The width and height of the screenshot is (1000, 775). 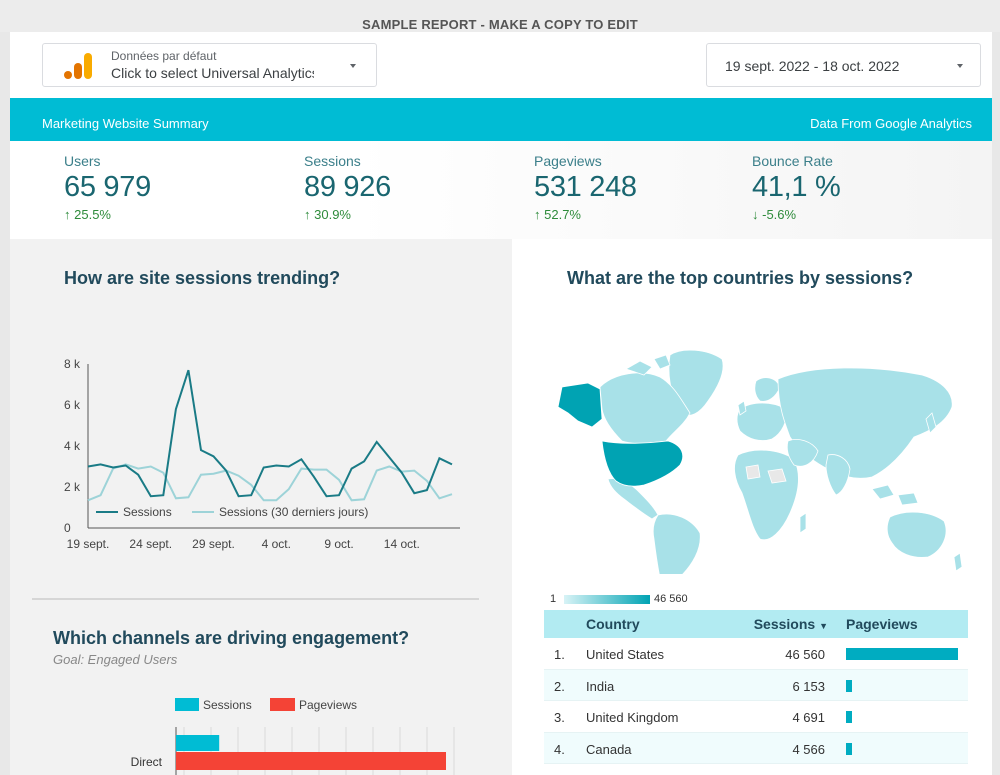 I want to click on kpi-label: Pageviews, so click(x=568, y=161).